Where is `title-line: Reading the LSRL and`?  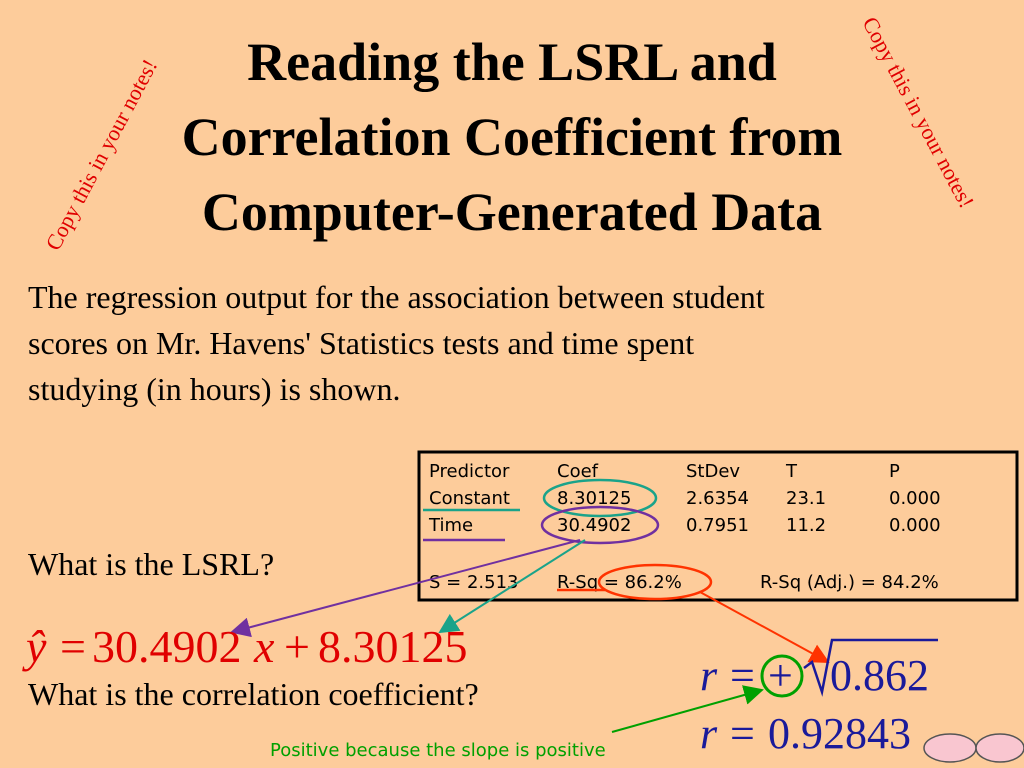
title-line: Reading the LSRL and is located at coordinates (512, 62).